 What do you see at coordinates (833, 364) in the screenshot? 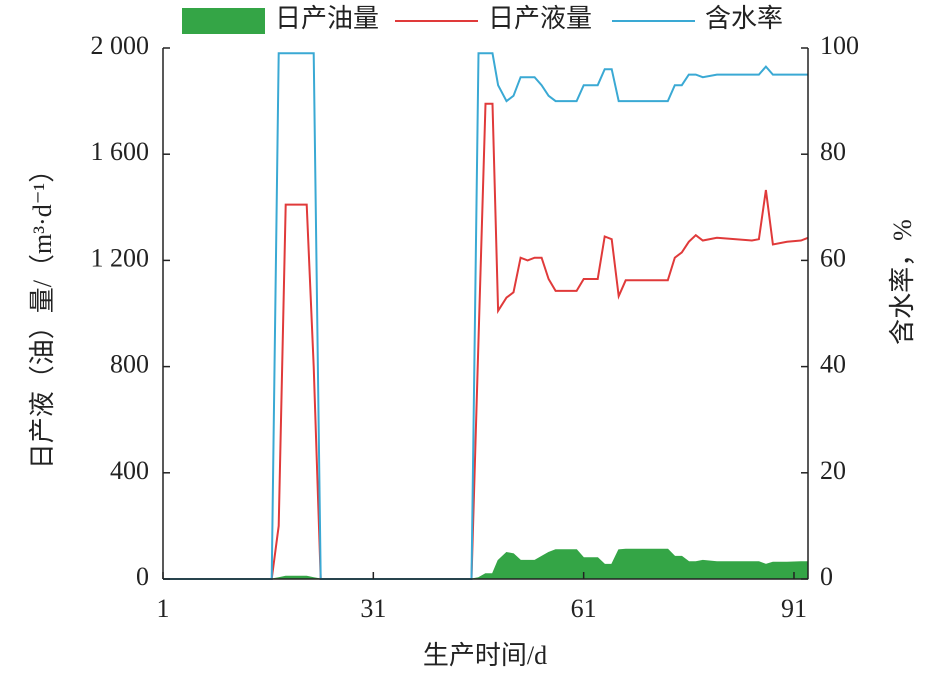
I see `y2-tick-label: 40` at bounding box center [833, 364].